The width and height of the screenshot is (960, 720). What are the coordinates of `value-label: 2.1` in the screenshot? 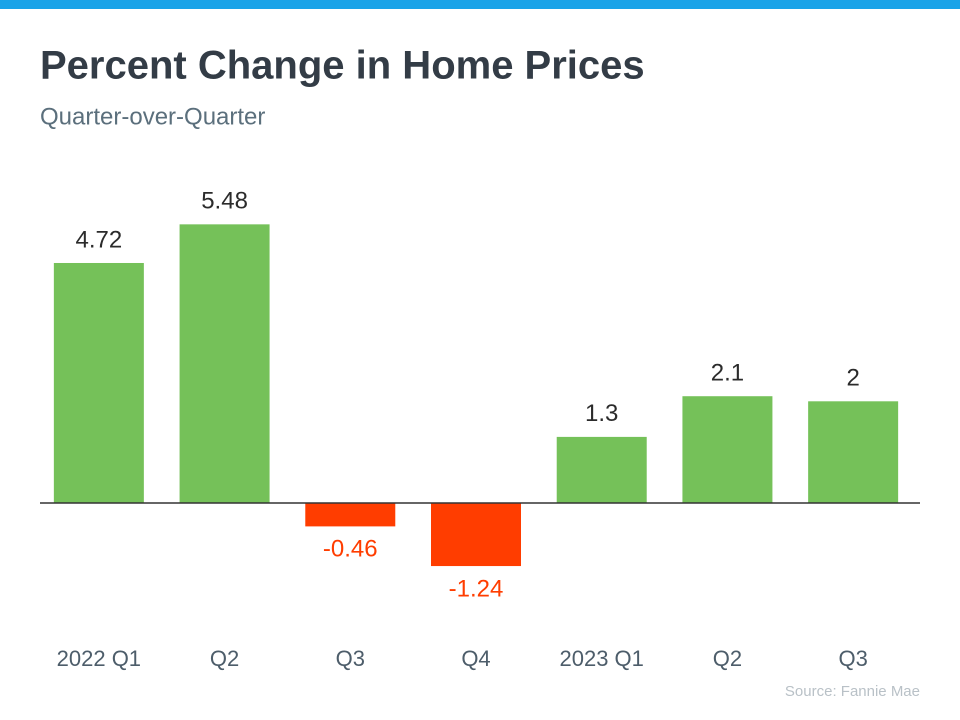 It's located at (727, 373).